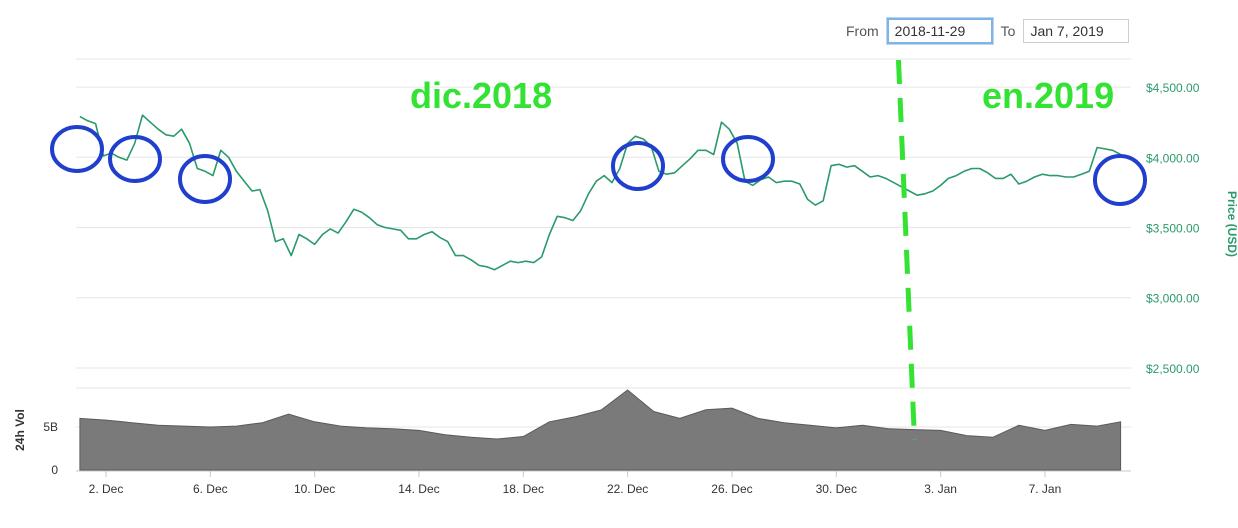 The width and height of the screenshot is (1238, 528). What do you see at coordinates (1173, 158) in the screenshot?
I see `price-tick-label: $4,000.00` at bounding box center [1173, 158].